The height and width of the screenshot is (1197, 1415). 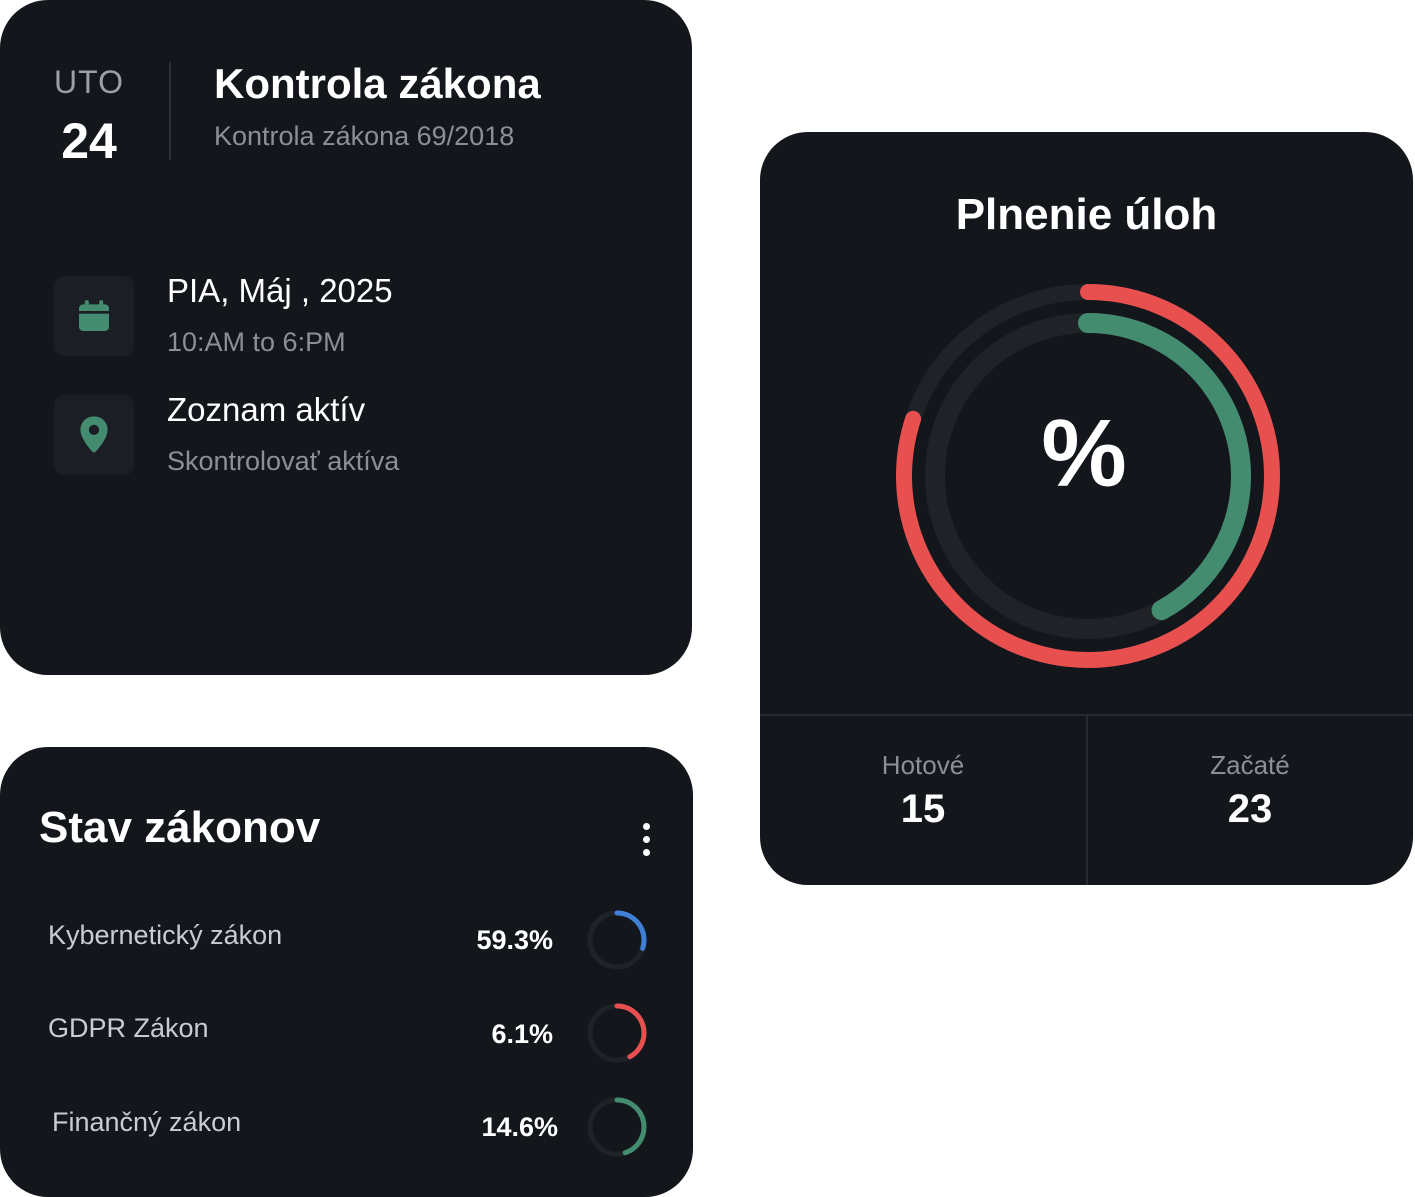 I want to click on law-percent-gdpr: 6.1%, so click(x=522, y=1034).